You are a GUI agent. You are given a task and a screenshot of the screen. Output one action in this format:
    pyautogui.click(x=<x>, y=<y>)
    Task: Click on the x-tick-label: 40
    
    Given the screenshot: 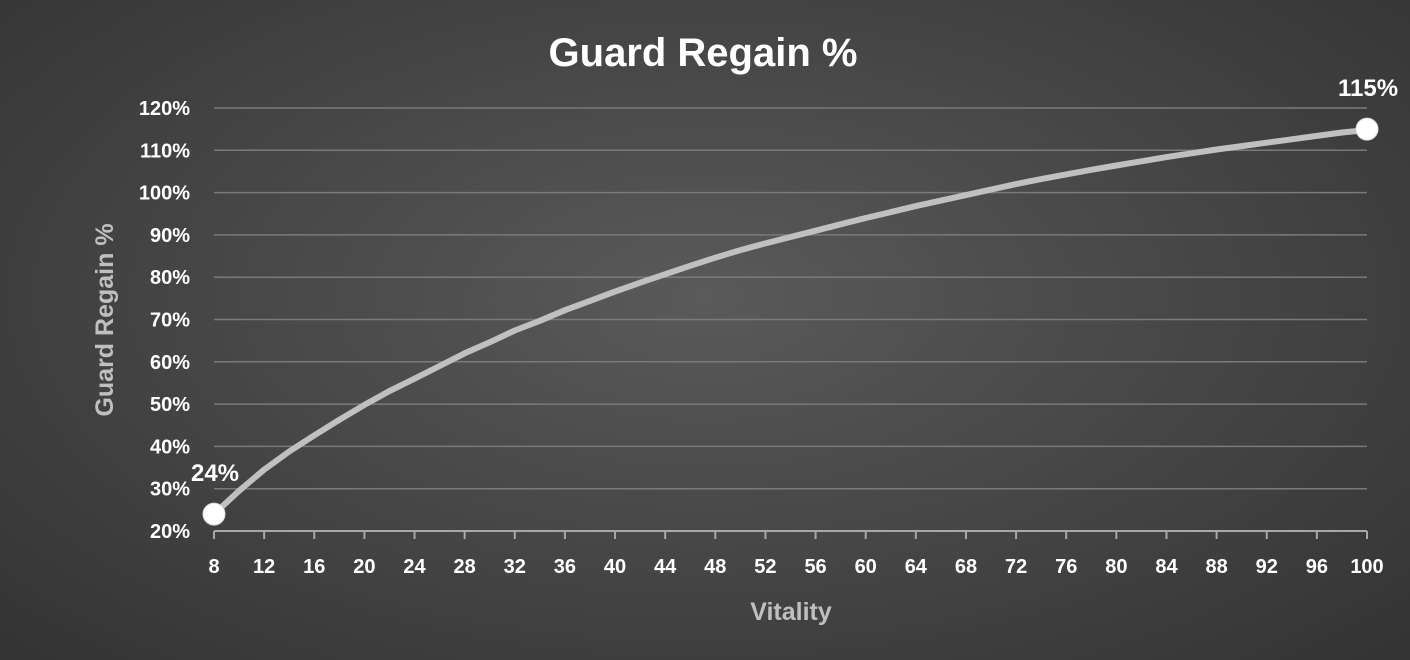 What is the action you would take?
    pyautogui.click(x=615, y=567)
    